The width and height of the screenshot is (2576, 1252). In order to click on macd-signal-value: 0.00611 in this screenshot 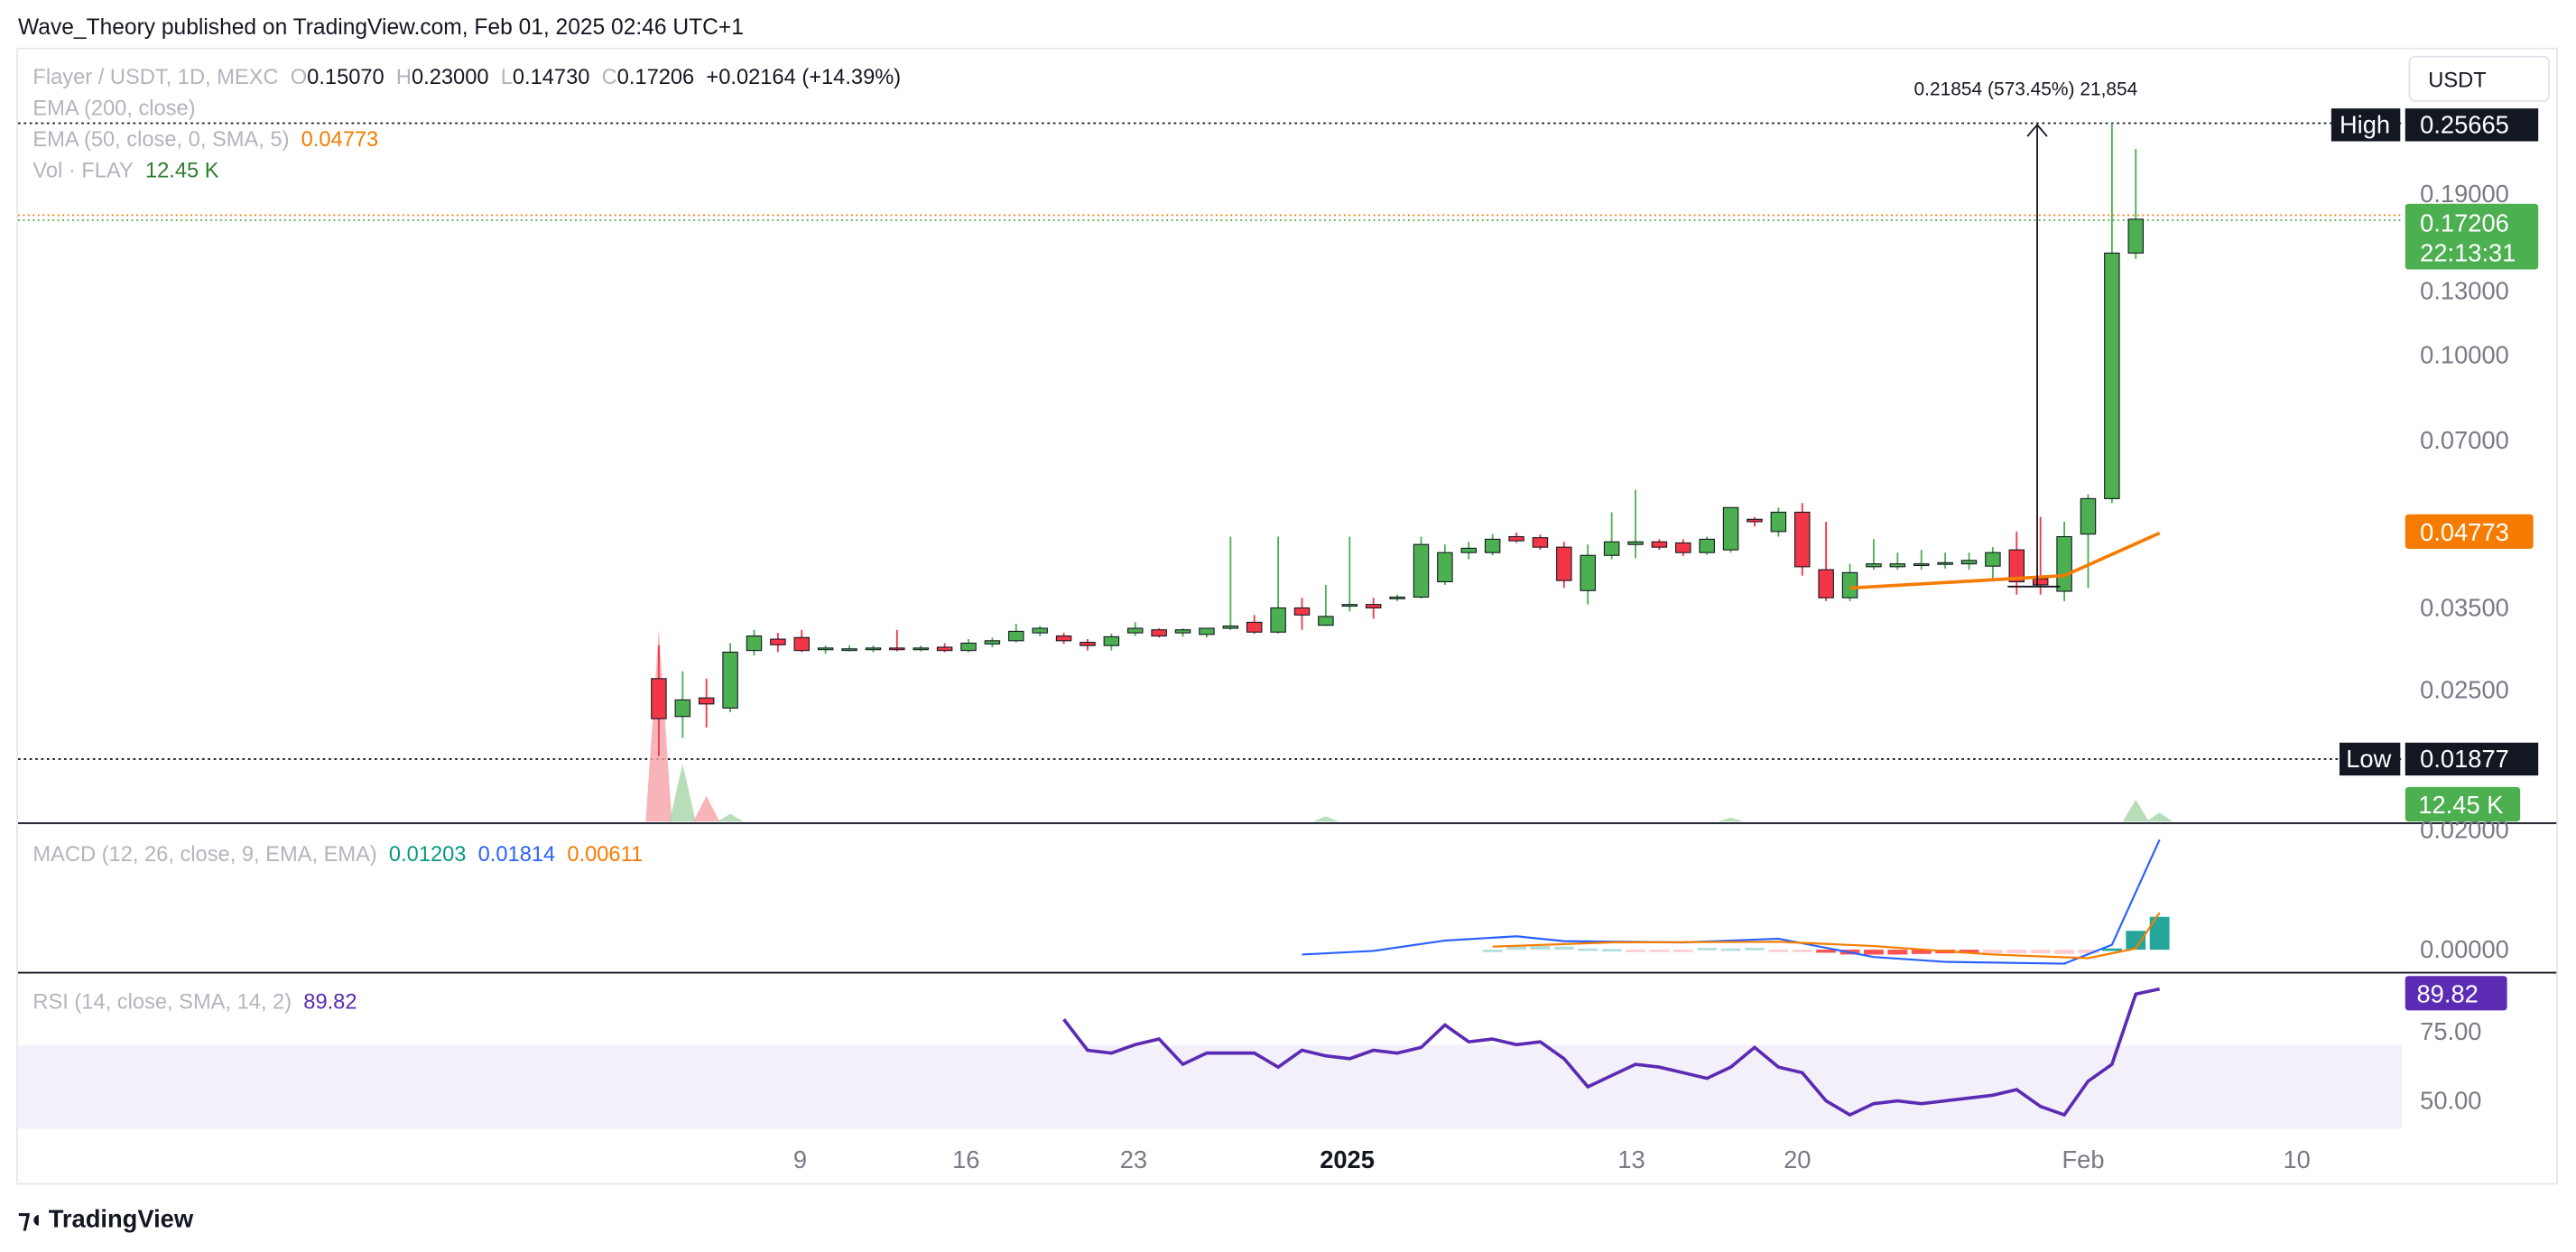, I will do `click(605, 853)`.